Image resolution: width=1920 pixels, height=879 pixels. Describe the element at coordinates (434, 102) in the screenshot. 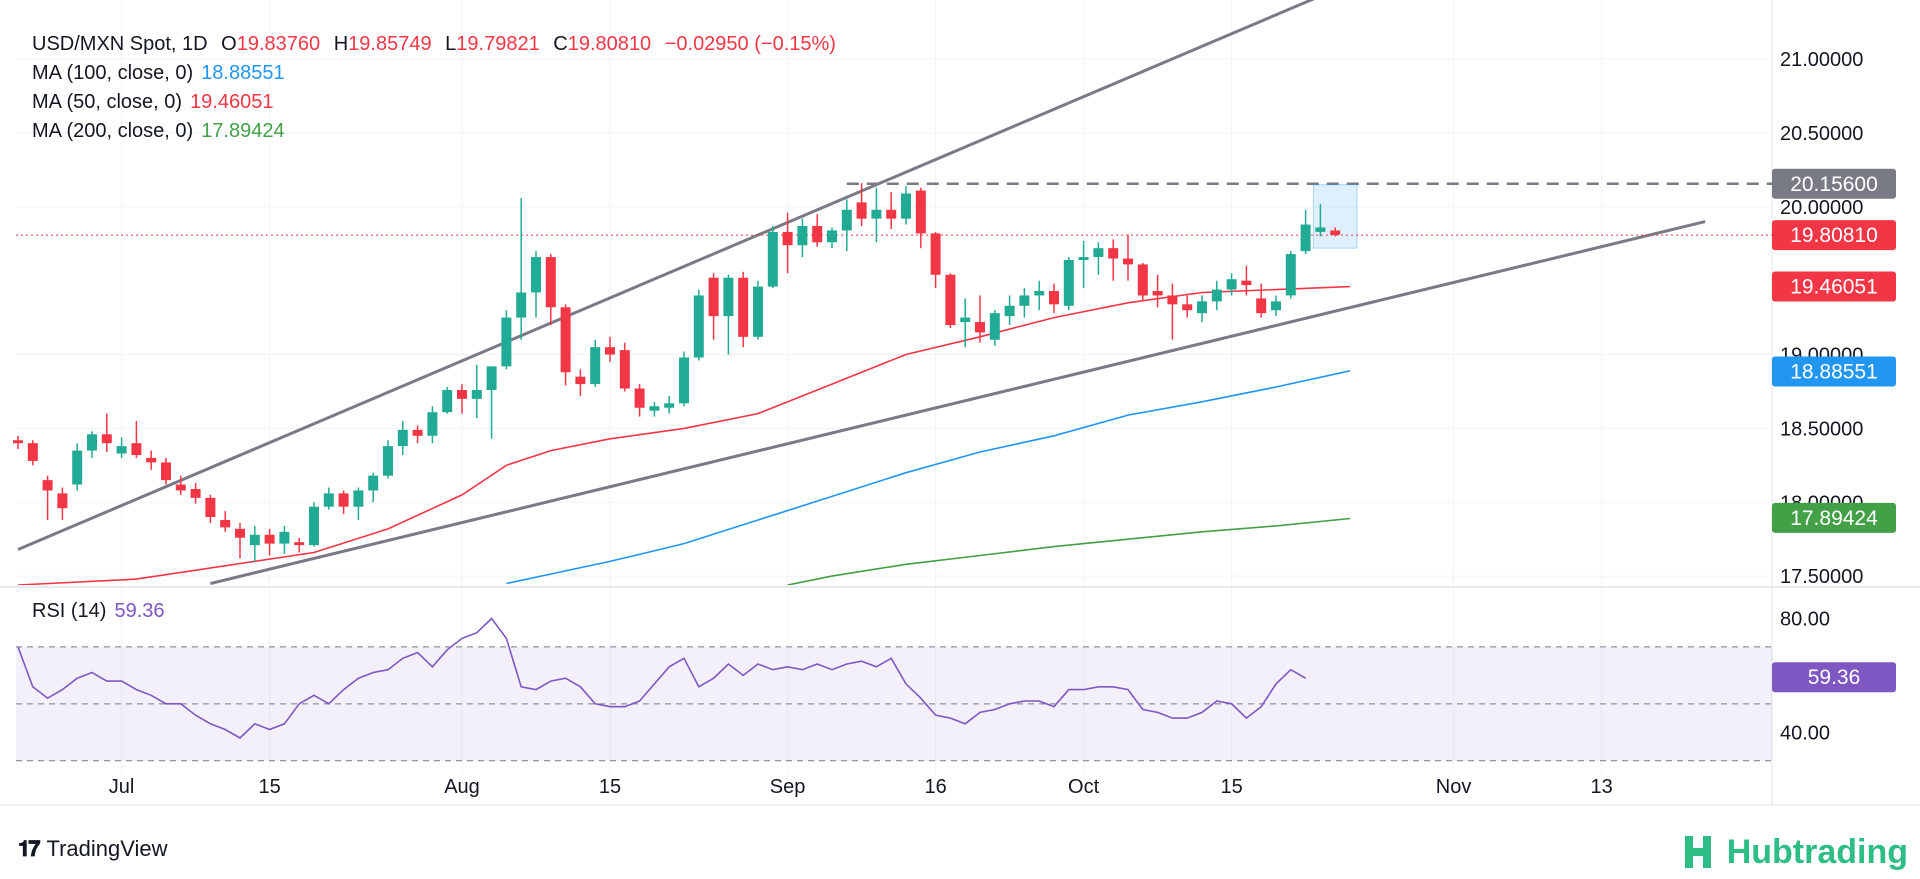

I see `ma50-row: MA (50, close, 0) 19.46051` at that location.